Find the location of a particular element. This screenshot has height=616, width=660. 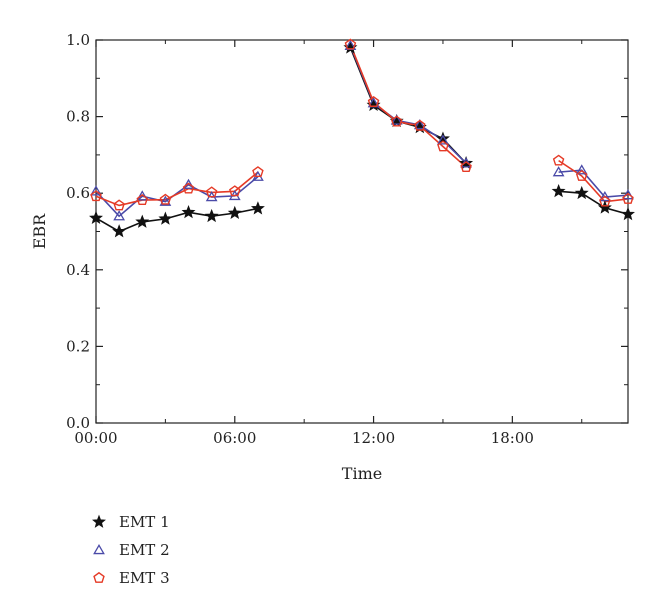

x-axis-title: Time is located at coordinates (362, 473).